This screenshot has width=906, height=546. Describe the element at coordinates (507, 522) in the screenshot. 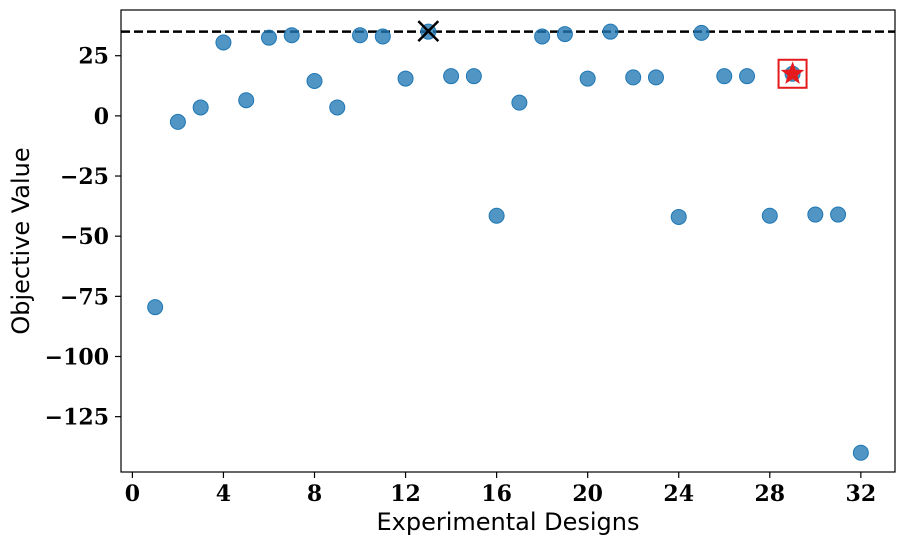

I see `x-axis-title: Experimental Designs` at that location.